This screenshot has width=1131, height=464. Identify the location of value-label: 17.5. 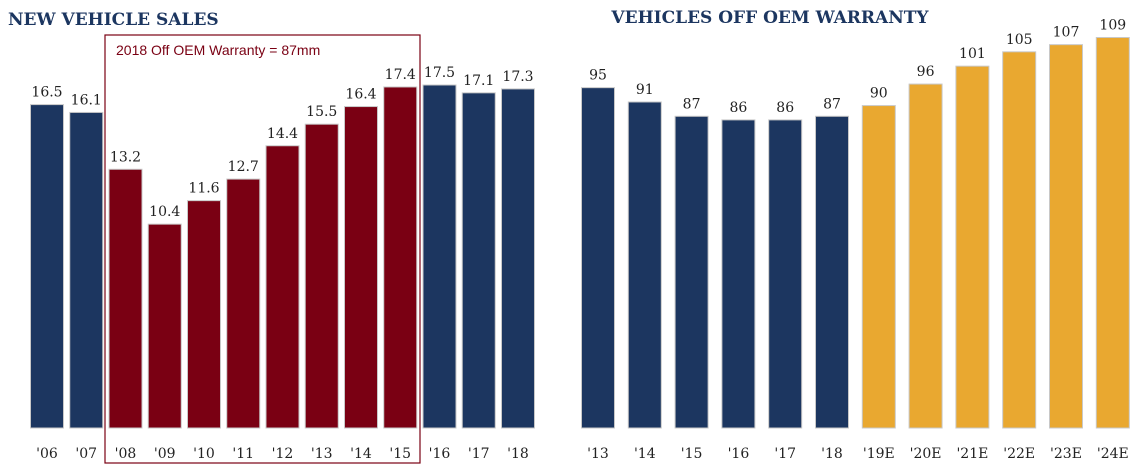
(439, 73).